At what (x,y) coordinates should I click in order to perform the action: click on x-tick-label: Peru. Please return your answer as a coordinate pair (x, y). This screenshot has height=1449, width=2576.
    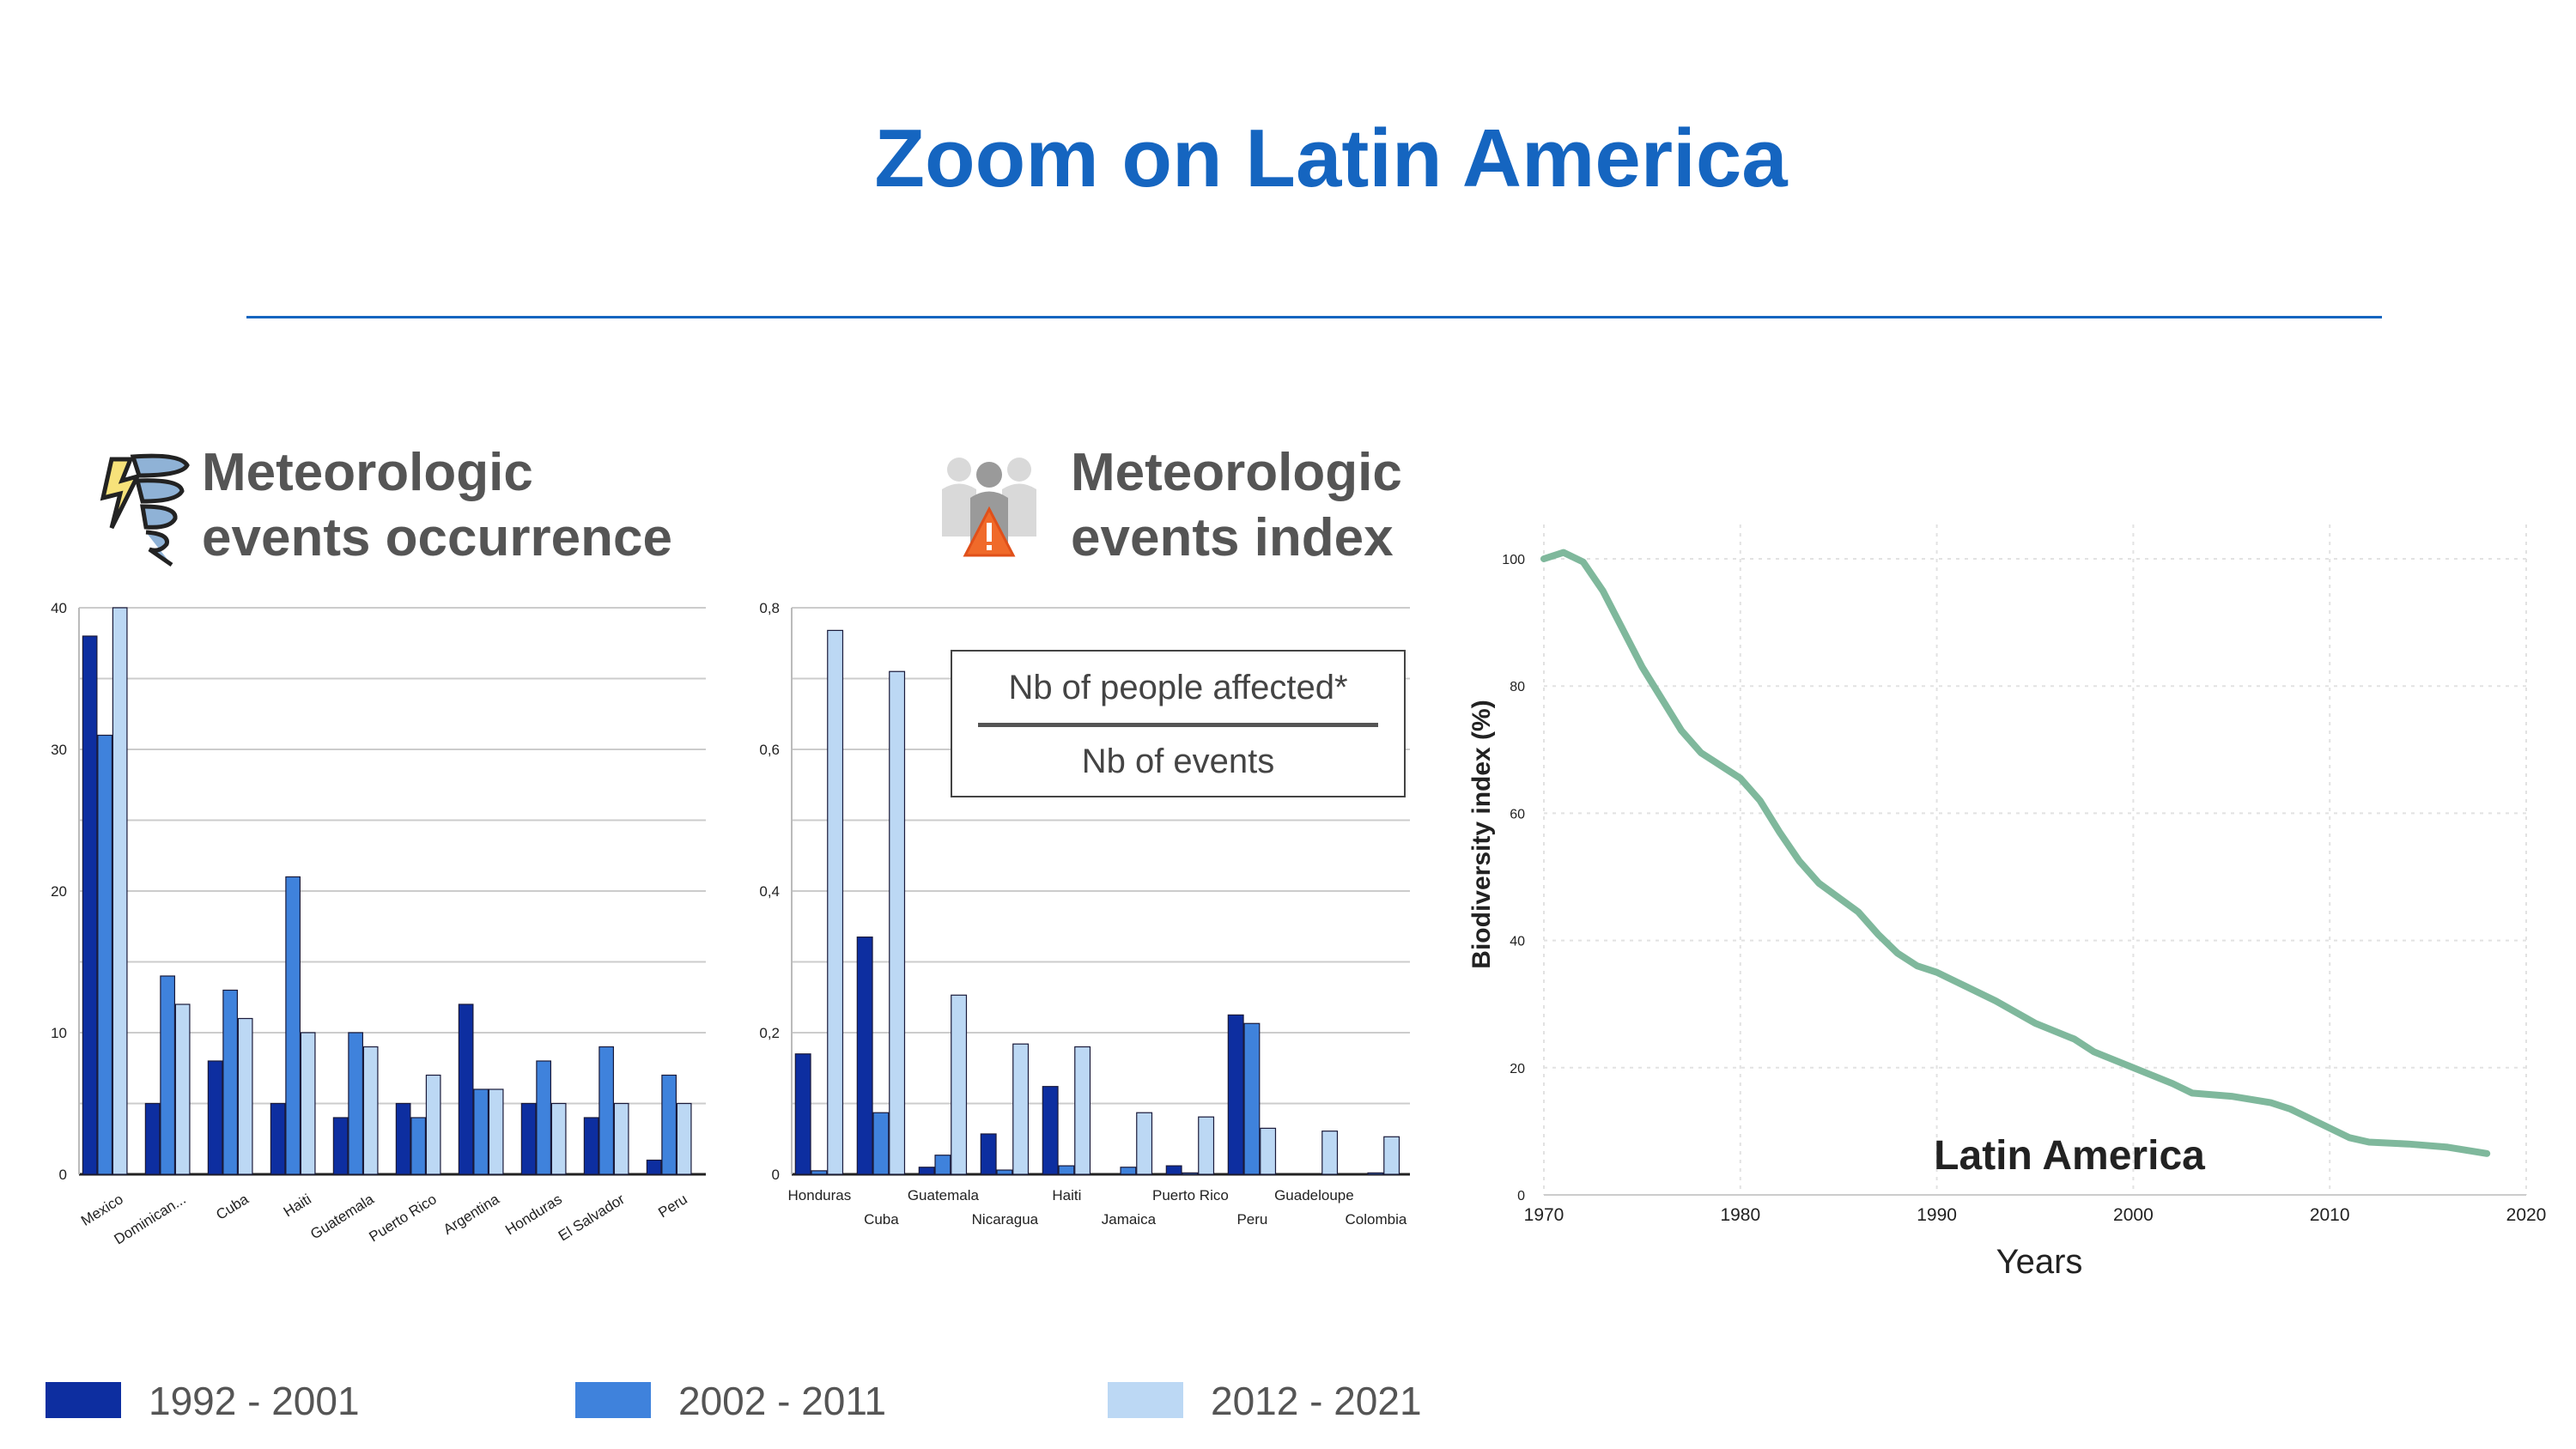
    Looking at the image, I should click on (1251, 1219).